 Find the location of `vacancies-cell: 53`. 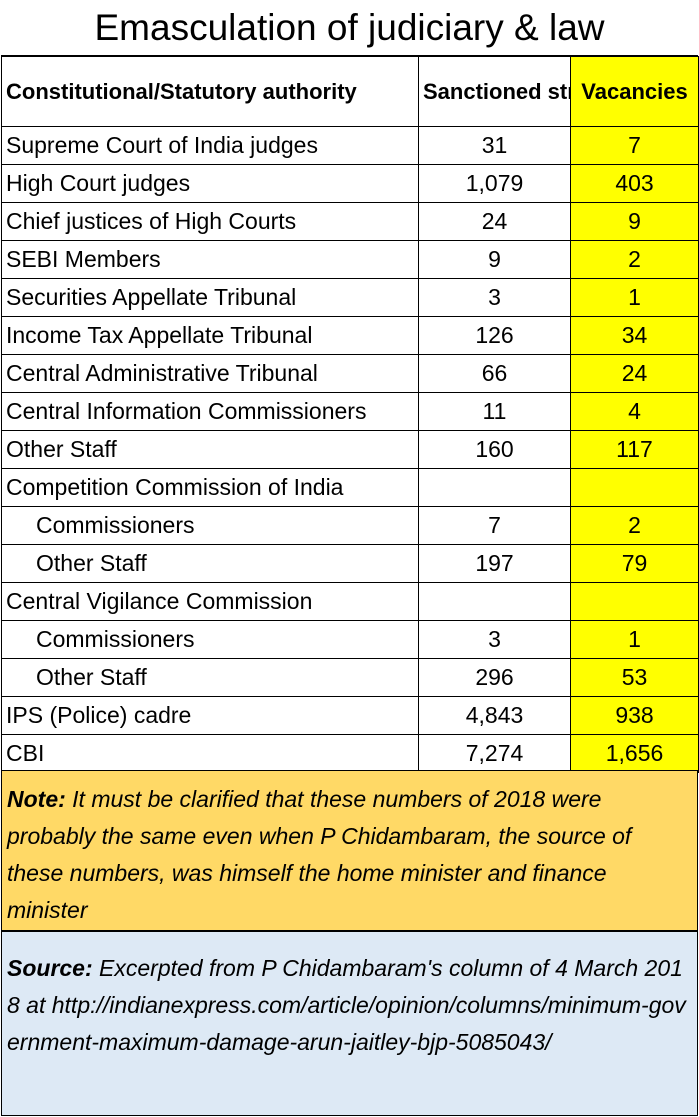

vacancies-cell: 53 is located at coordinates (634, 677).